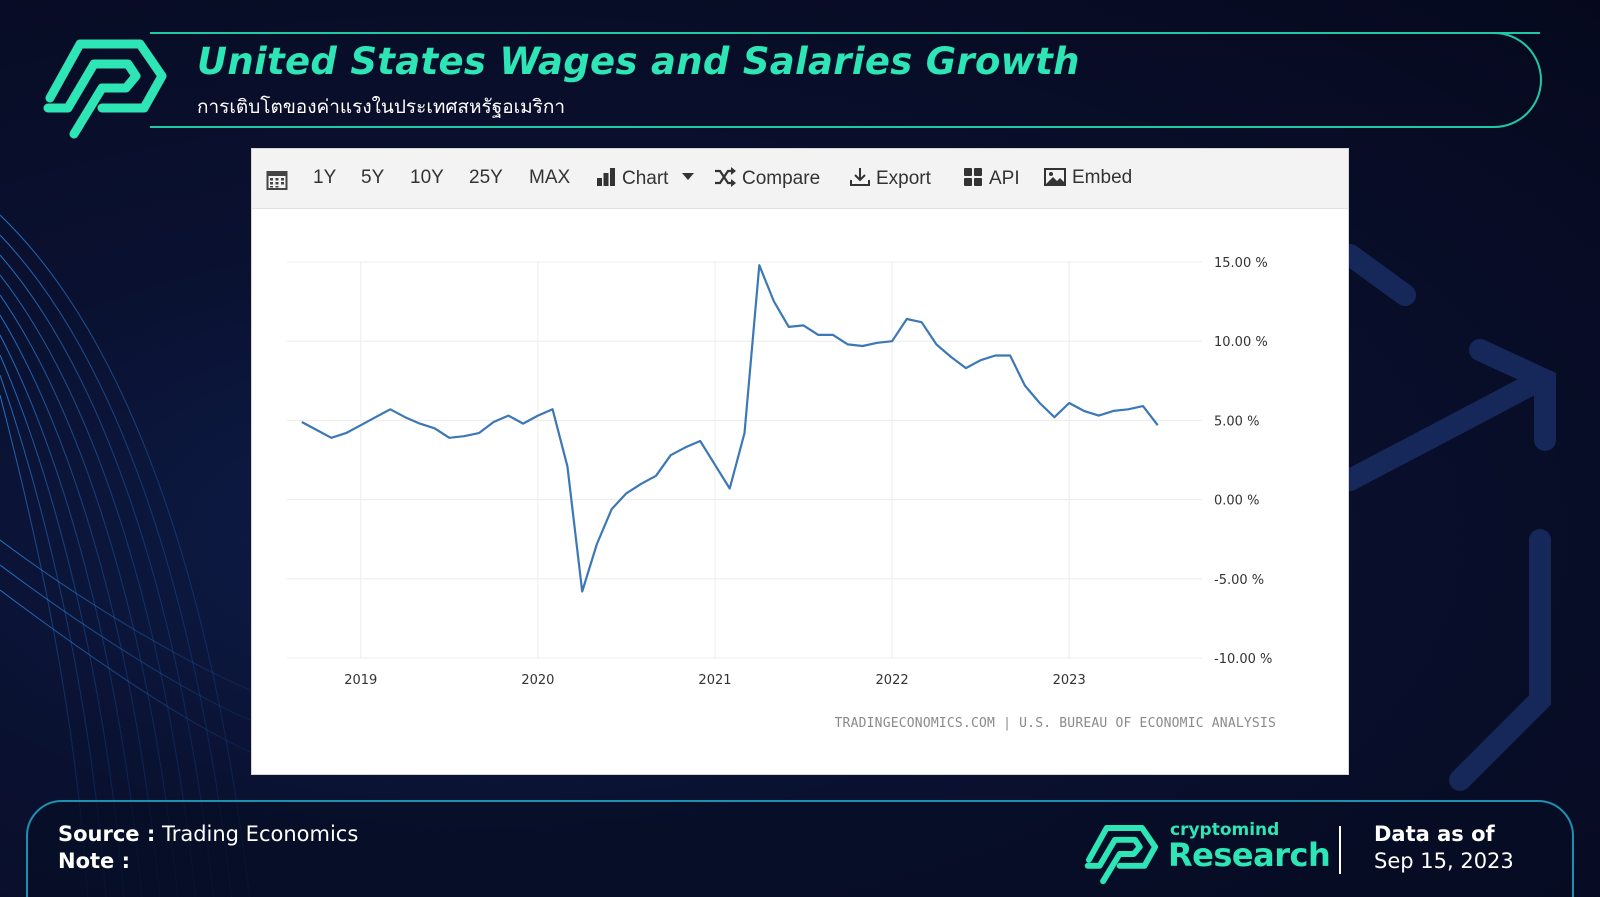 Image resolution: width=1600 pixels, height=897 pixels. I want to click on embed-button: Embed, so click(1088, 178).